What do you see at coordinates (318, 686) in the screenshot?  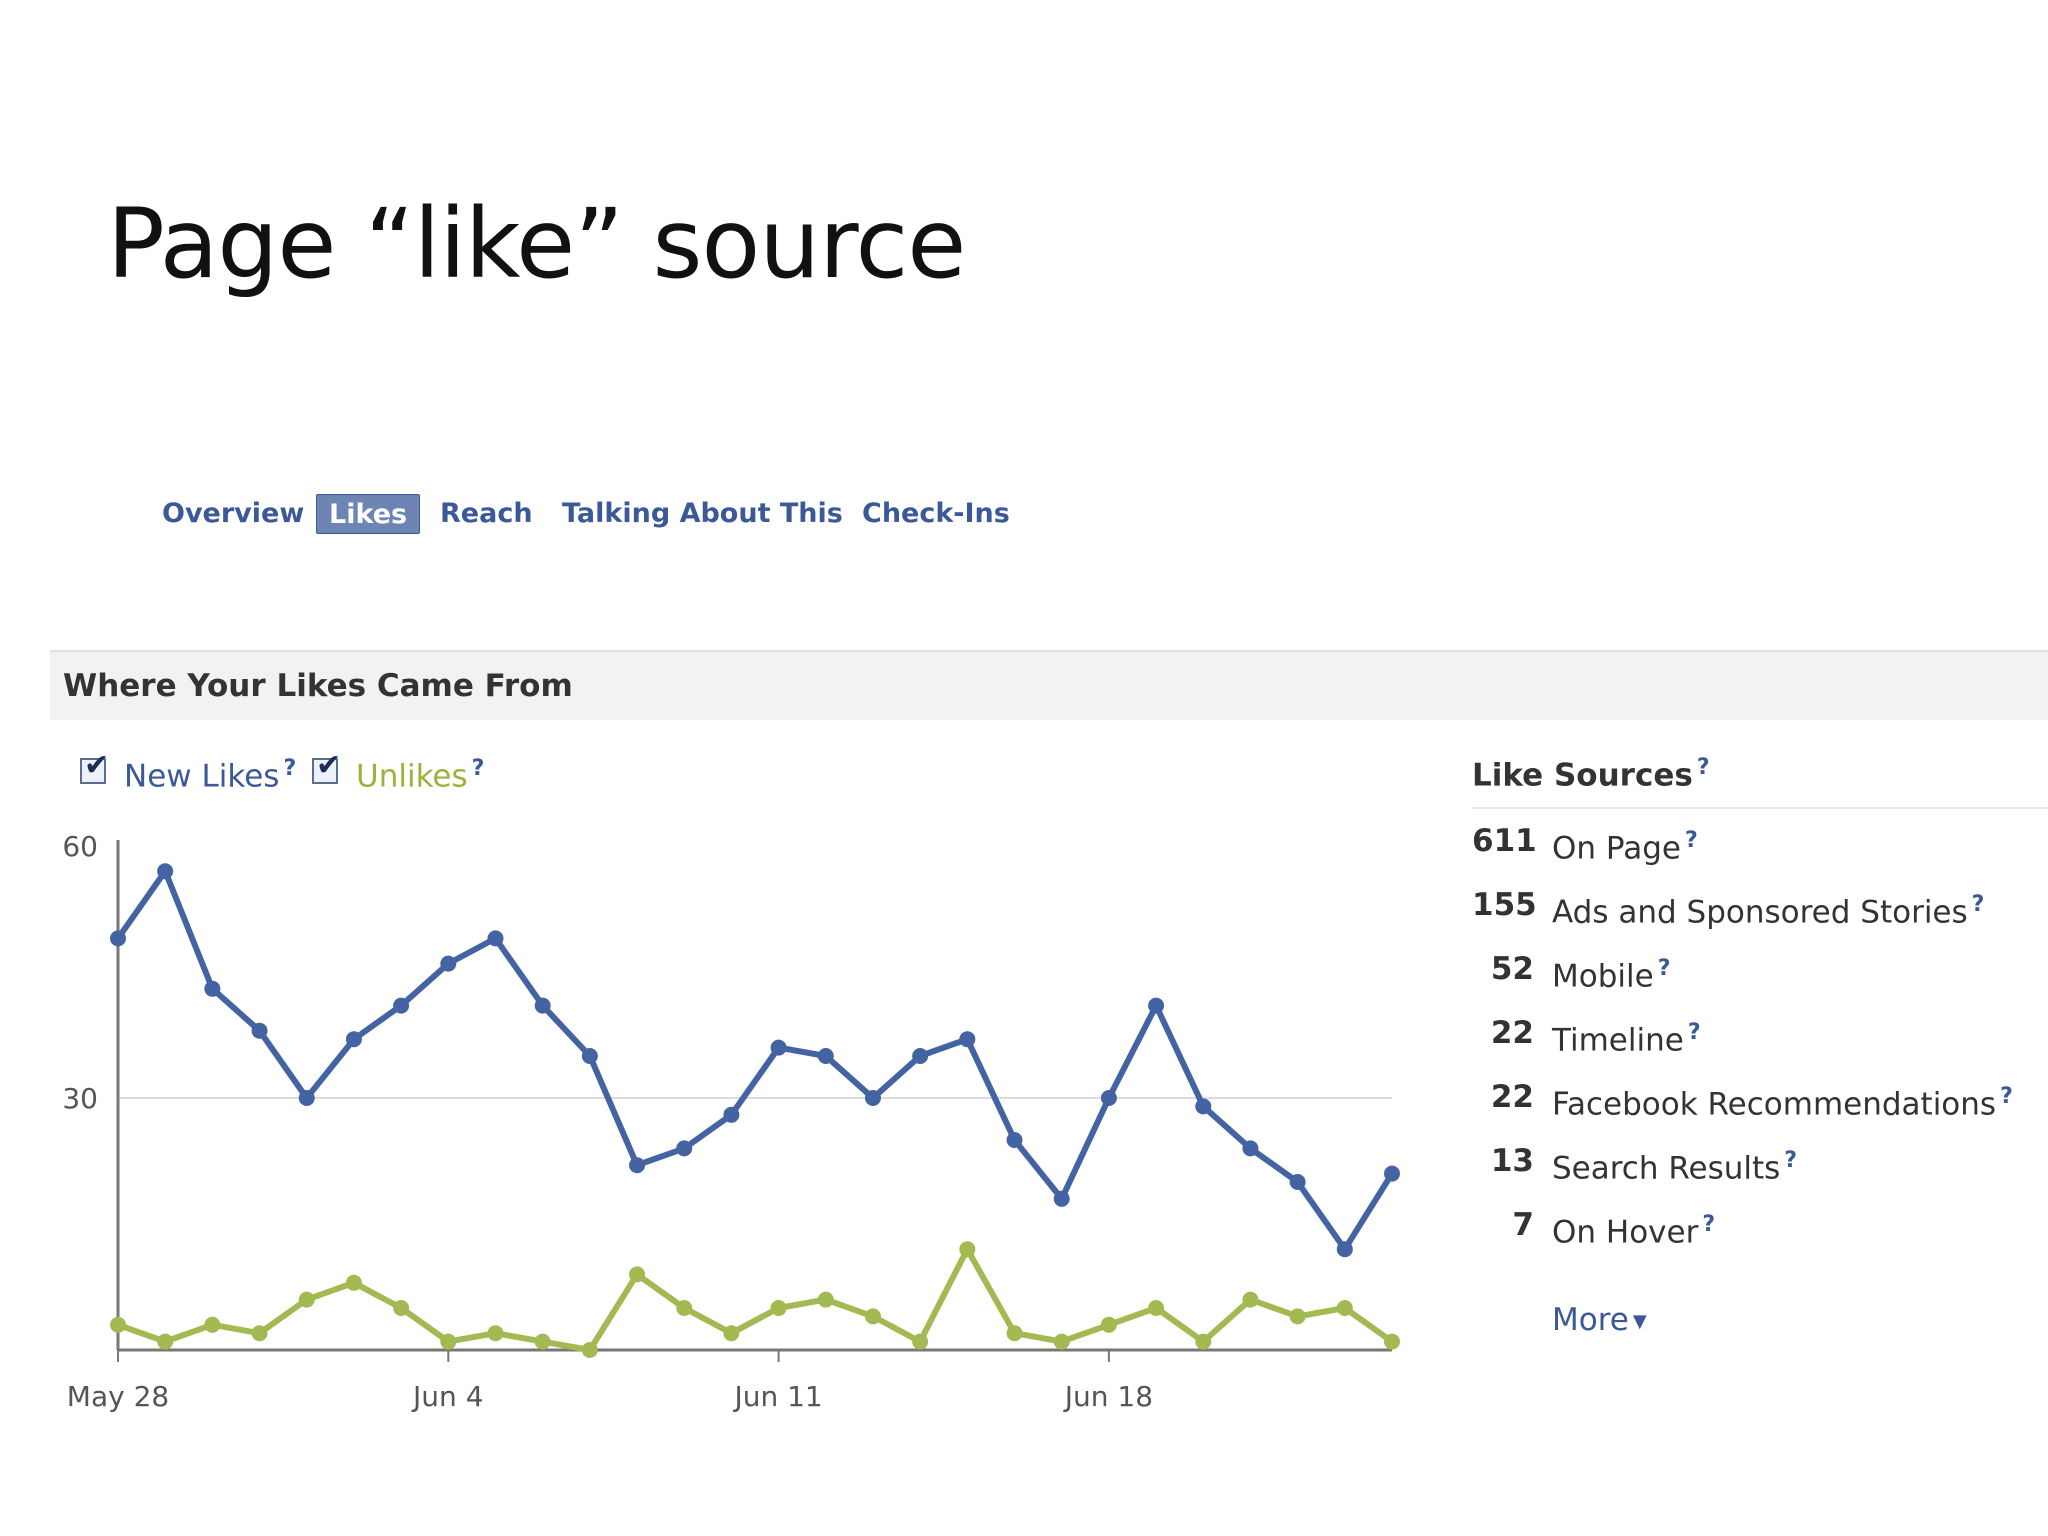 I see `section-title: Where Your Likes Came From` at bounding box center [318, 686].